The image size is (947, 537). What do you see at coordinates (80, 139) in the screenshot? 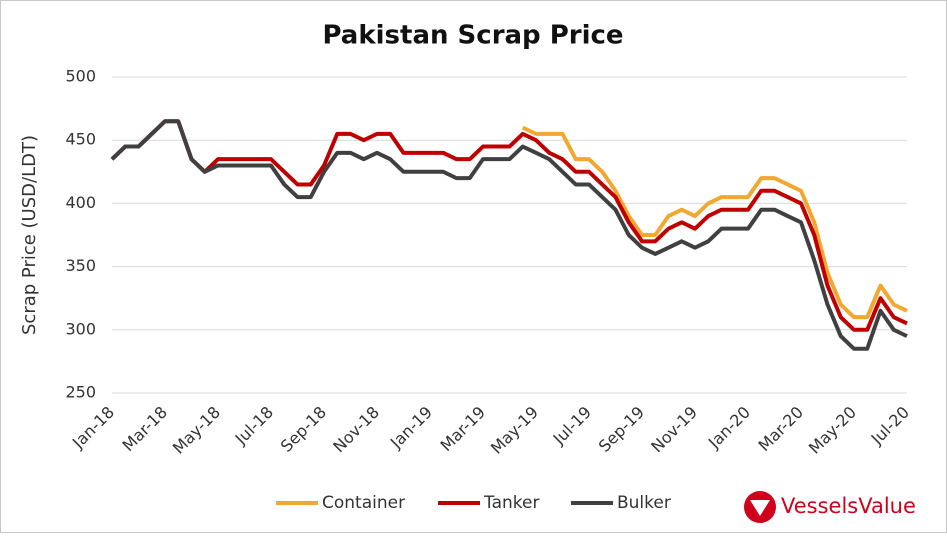
I see `y-tick-label: 450` at bounding box center [80, 139].